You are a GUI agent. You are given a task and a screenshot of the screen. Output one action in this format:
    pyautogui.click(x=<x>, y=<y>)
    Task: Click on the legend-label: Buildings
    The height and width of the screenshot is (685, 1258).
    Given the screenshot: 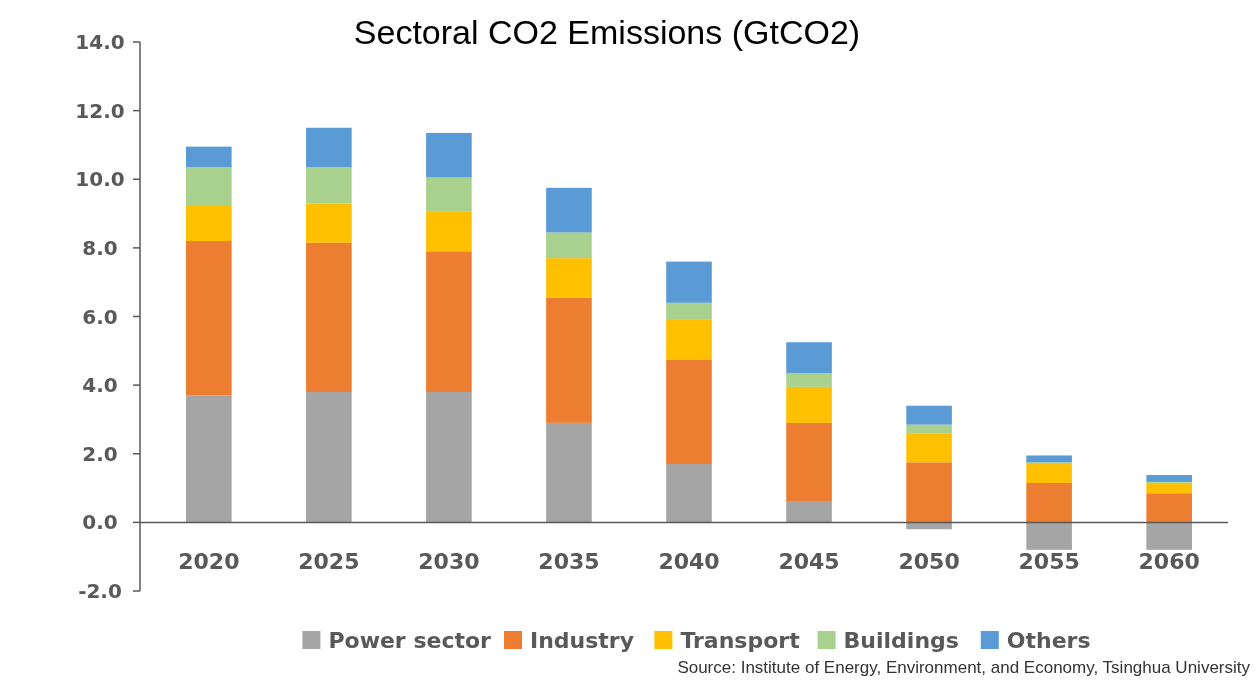 What is the action you would take?
    pyautogui.click(x=901, y=640)
    